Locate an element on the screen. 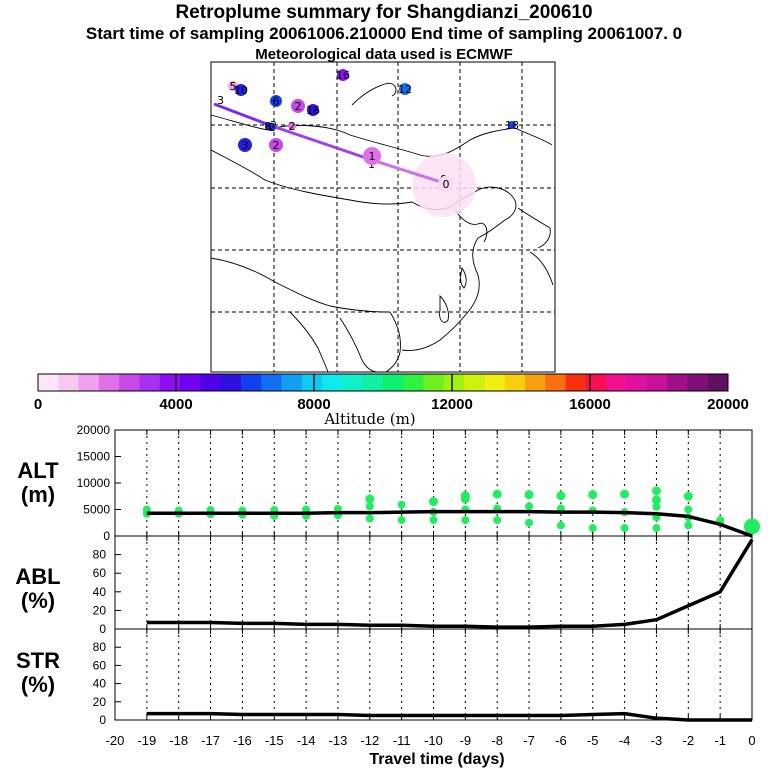 This screenshot has height=768, width=768. str-y-tick: 0 is located at coordinates (102, 720).